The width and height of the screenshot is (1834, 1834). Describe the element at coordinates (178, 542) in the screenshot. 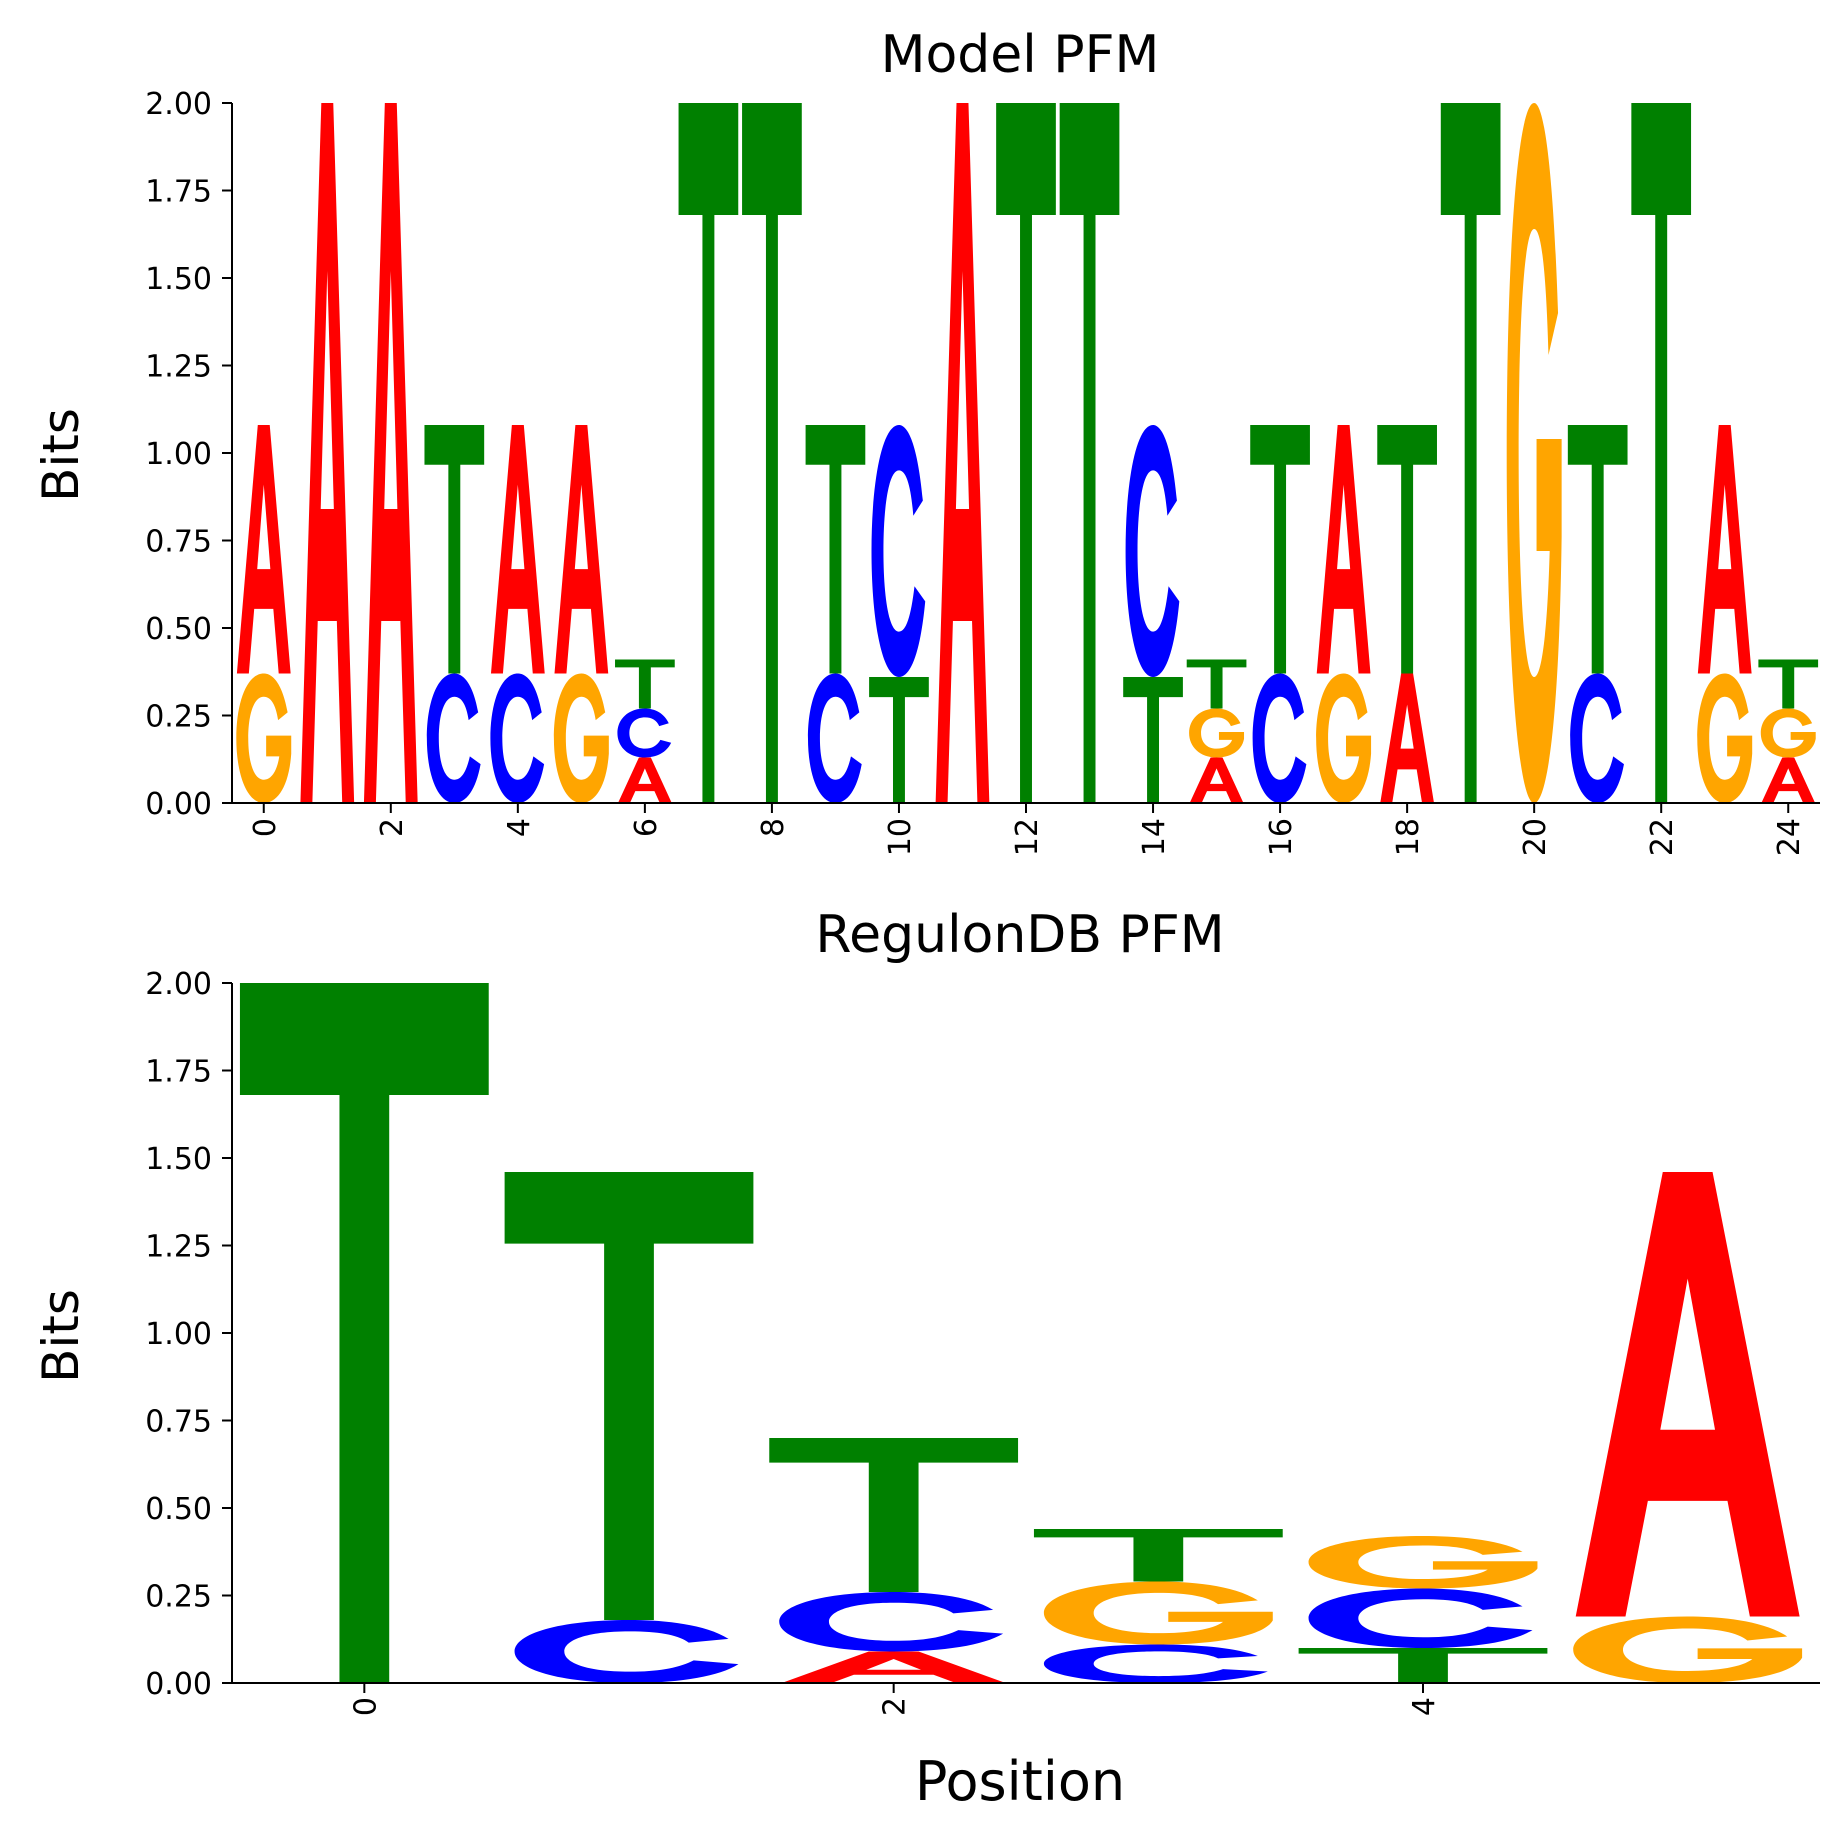

I see `model-pfm-y-tick-label: 0.75` at that location.